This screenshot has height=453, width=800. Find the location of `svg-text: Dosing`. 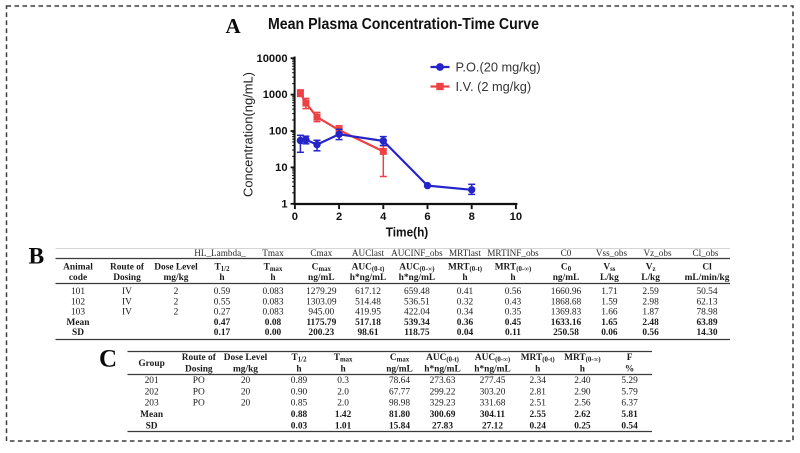

svg-text: Dosing is located at coordinates (199, 370).